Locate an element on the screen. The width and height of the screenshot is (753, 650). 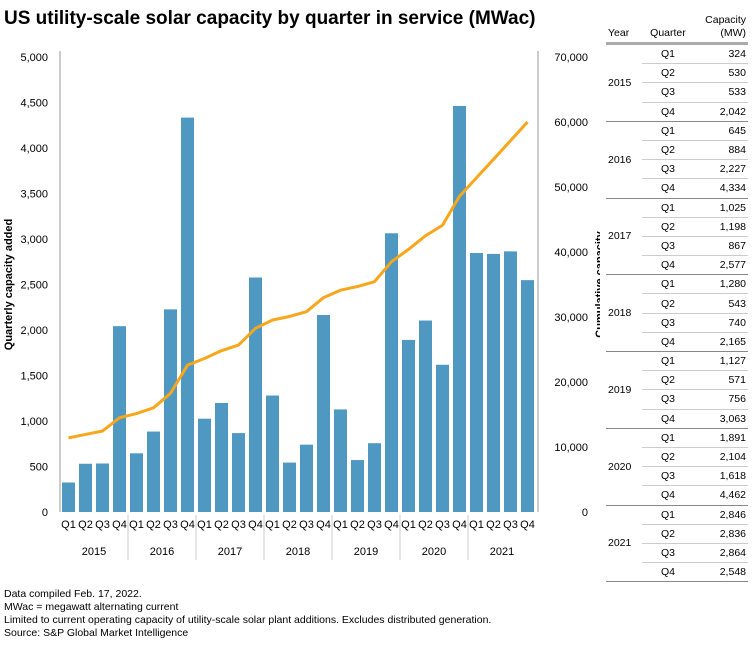
table-row: Q4 2,548 is located at coordinates (677, 572).